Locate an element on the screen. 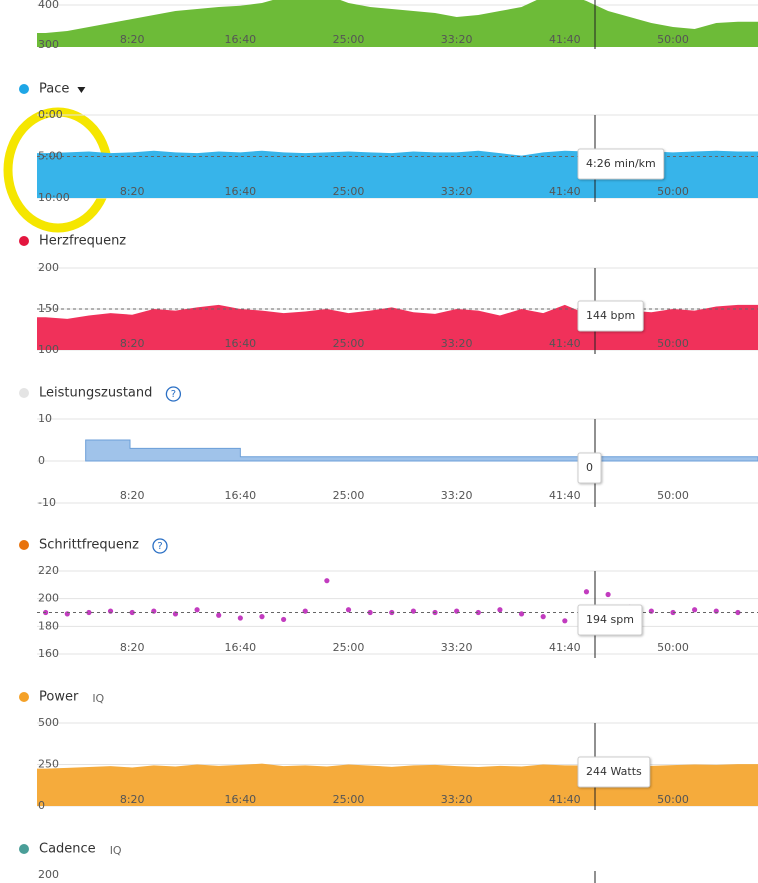  panel-title: Power is located at coordinates (59, 697).